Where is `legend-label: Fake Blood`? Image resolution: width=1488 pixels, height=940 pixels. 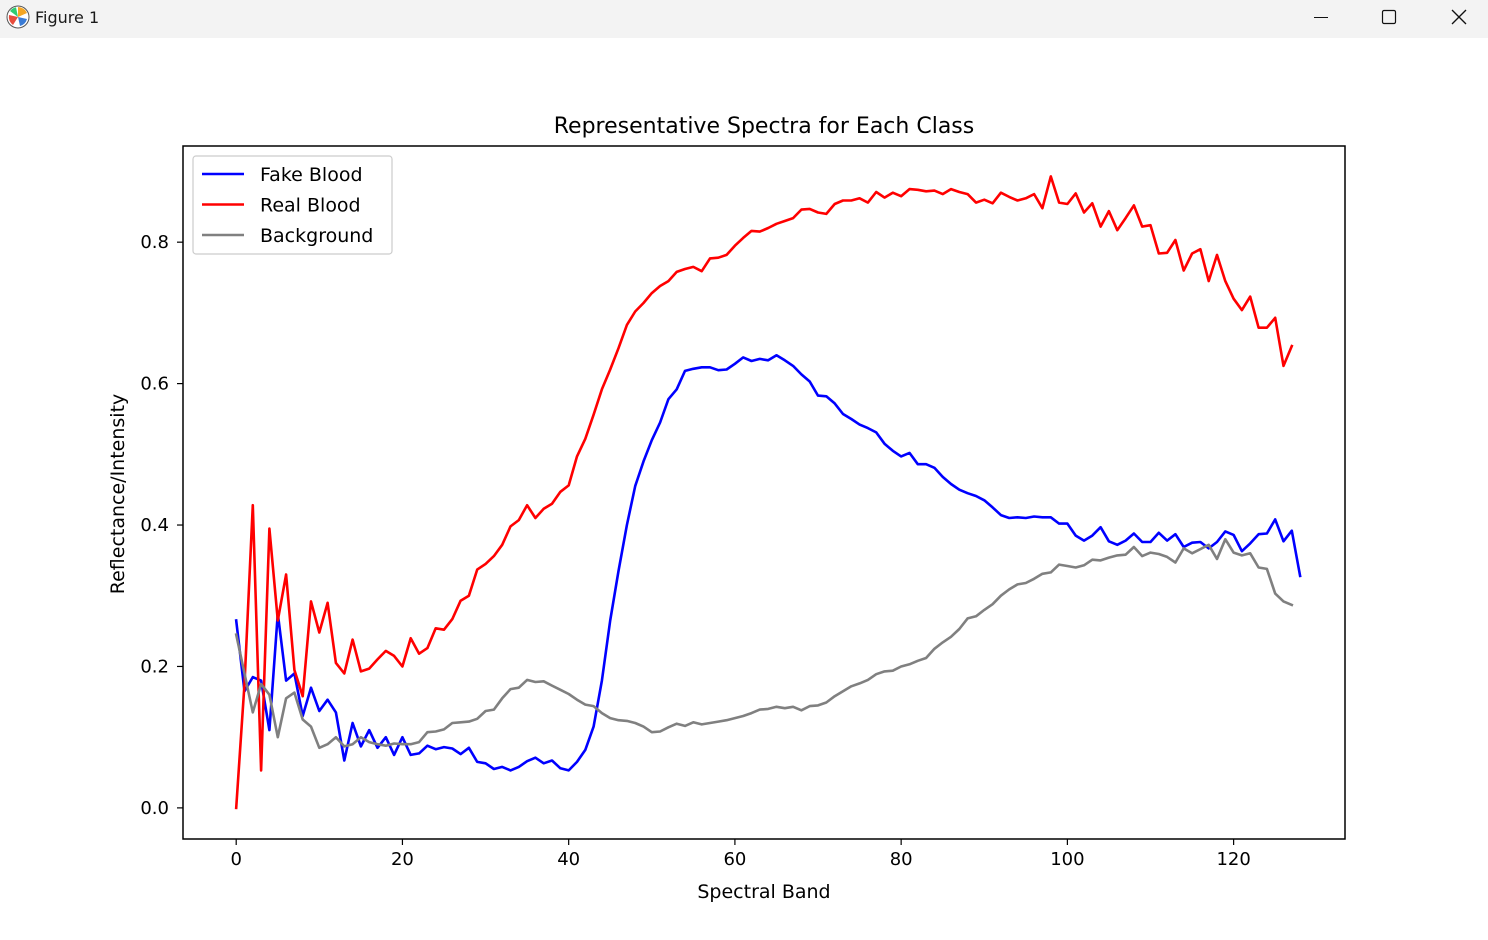 legend-label: Fake Blood is located at coordinates (311, 175).